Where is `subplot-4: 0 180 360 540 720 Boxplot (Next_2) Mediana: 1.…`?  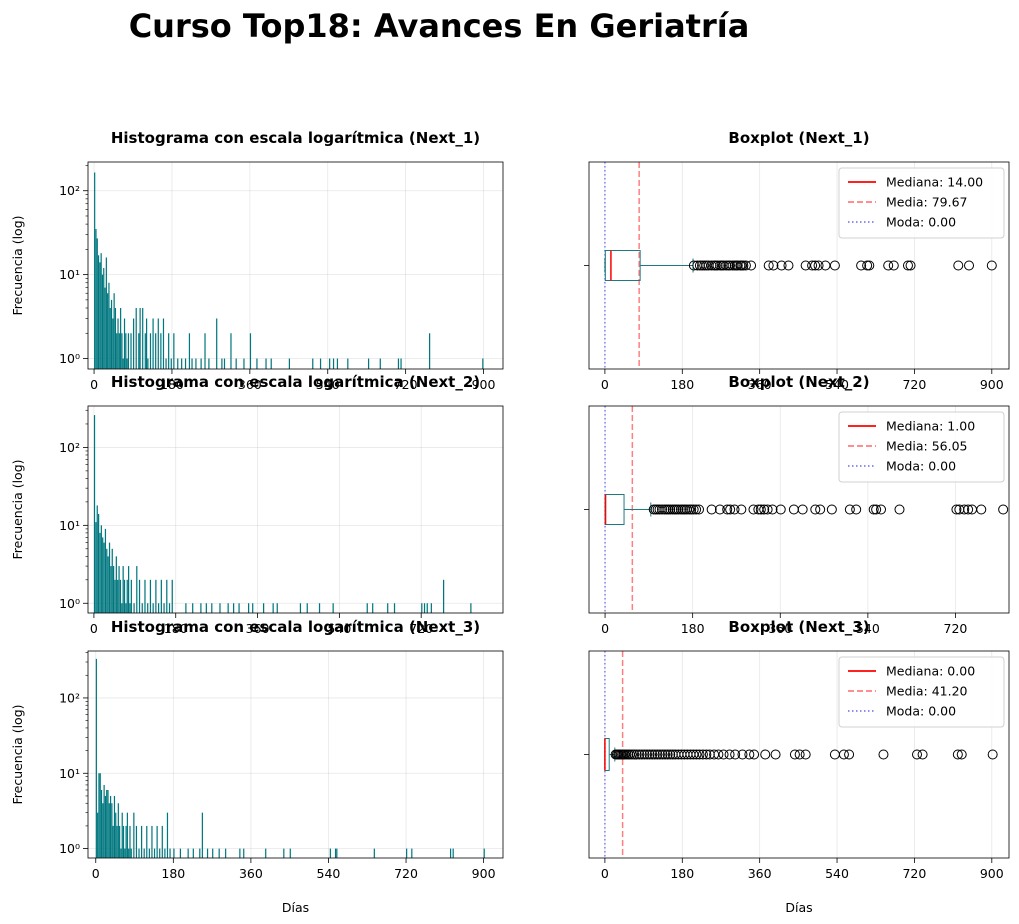
subplot-4: 0 180 360 540 720 Boxplot (Next_2) Mediana: 1.… is located at coordinates (797, 504).